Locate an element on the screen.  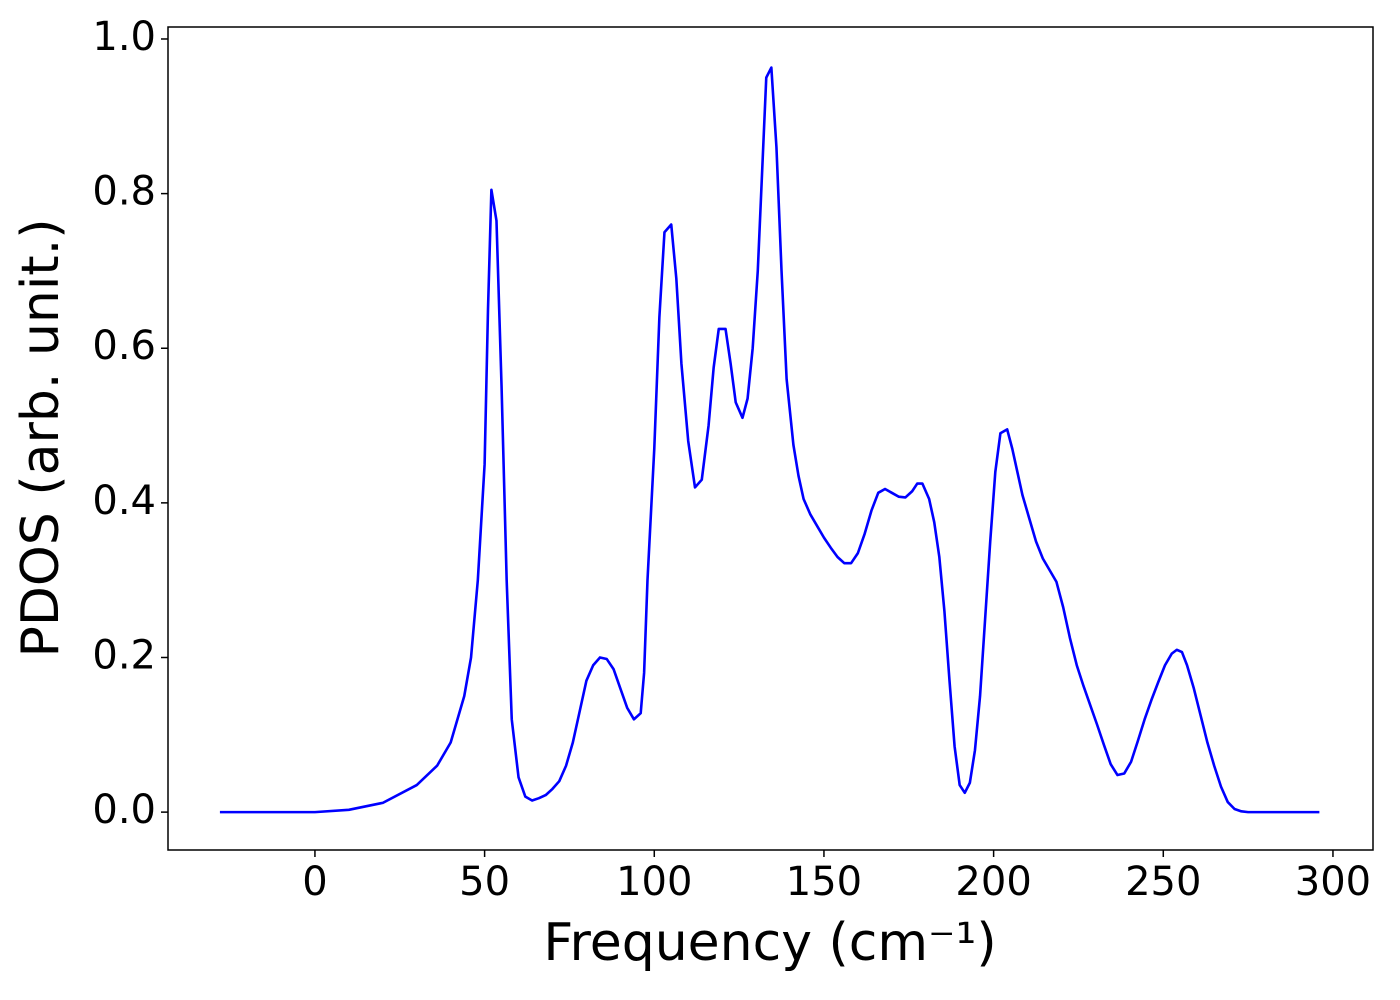
y-tick-label: 0.4 is located at coordinates (124, 501).